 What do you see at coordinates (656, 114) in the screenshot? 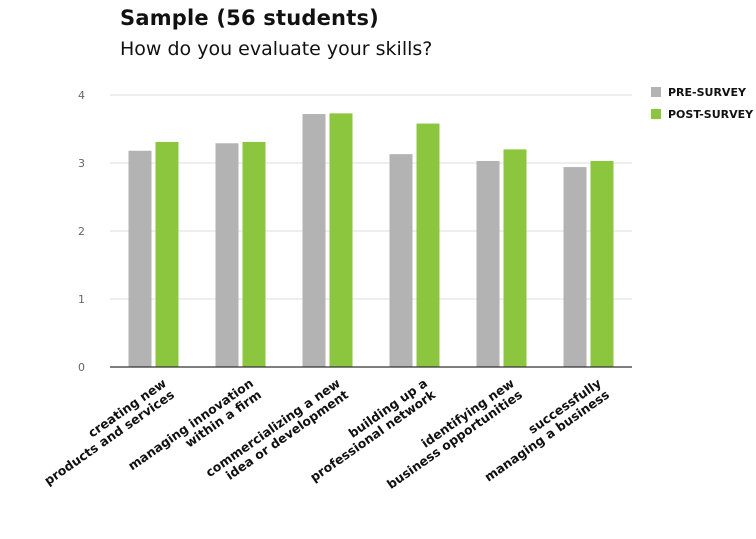
I see `legend-swatch-post-survey` at bounding box center [656, 114].